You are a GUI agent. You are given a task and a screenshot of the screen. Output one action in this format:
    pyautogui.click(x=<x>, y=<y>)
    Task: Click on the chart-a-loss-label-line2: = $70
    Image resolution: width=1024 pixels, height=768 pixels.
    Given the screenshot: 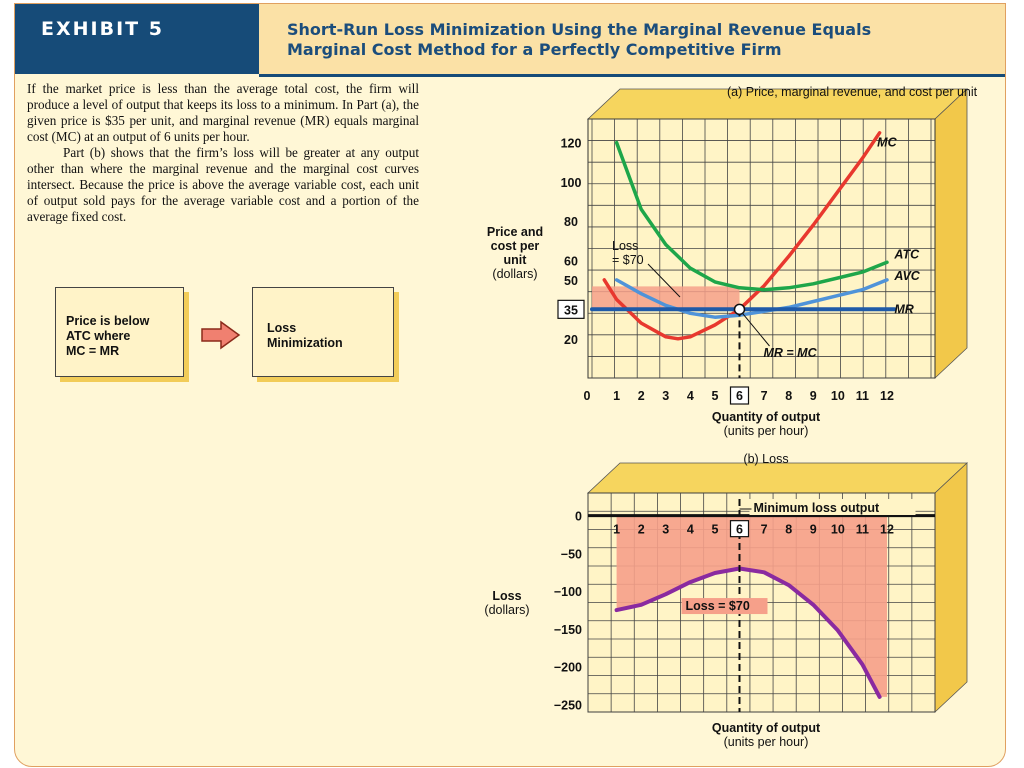 What is the action you would take?
    pyautogui.click(x=628, y=260)
    